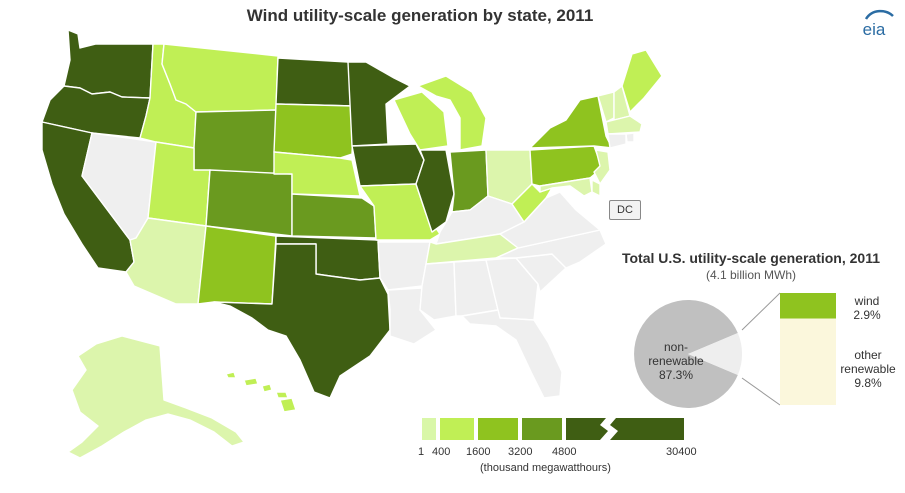  What do you see at coordinates (676, 347) in the screenshot?
I see `pie-label-non-renewable-line1: non-` at bounding box center [676, 347].